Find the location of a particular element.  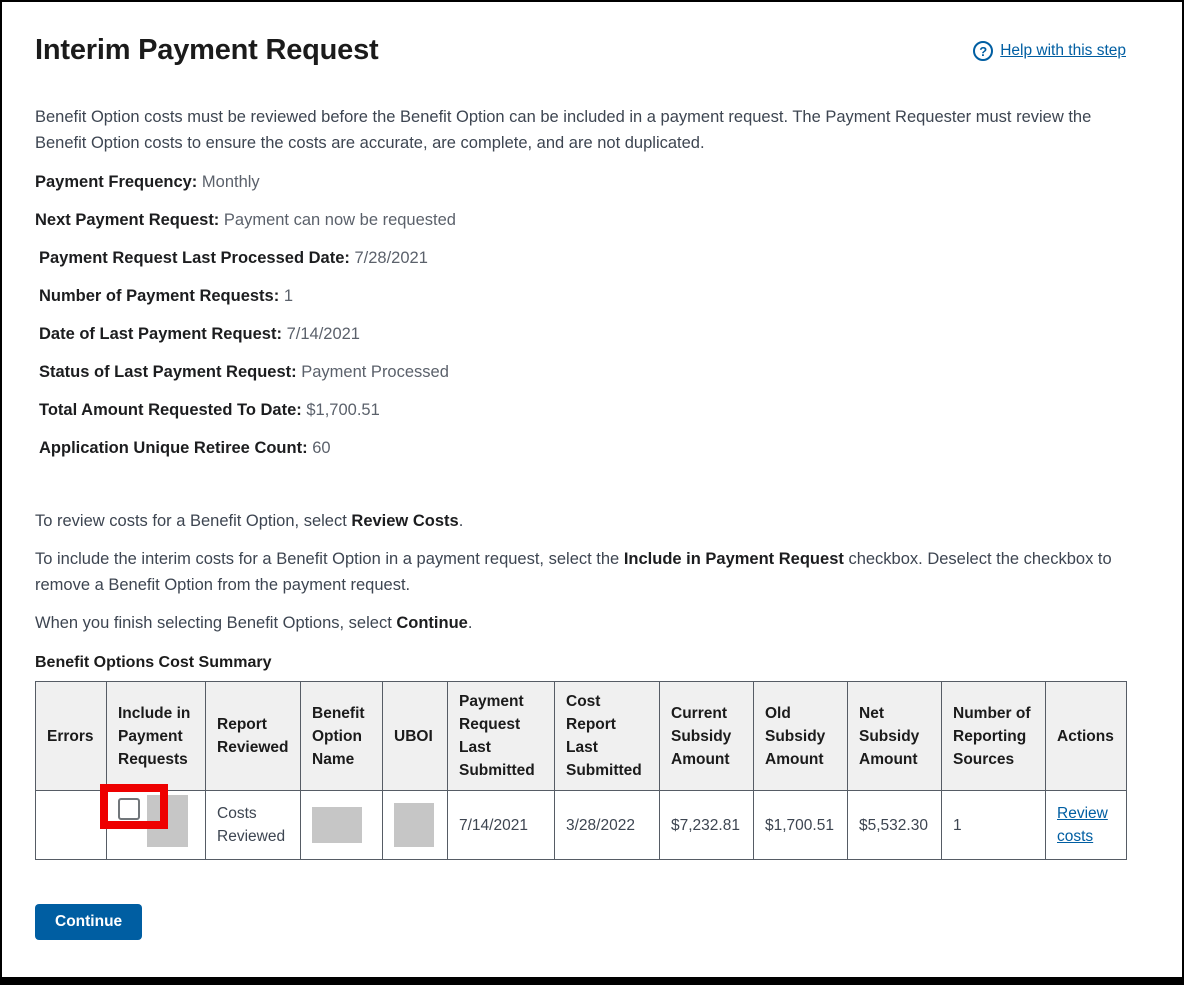

continue-button: Continue is located at coordinates (89, 922).